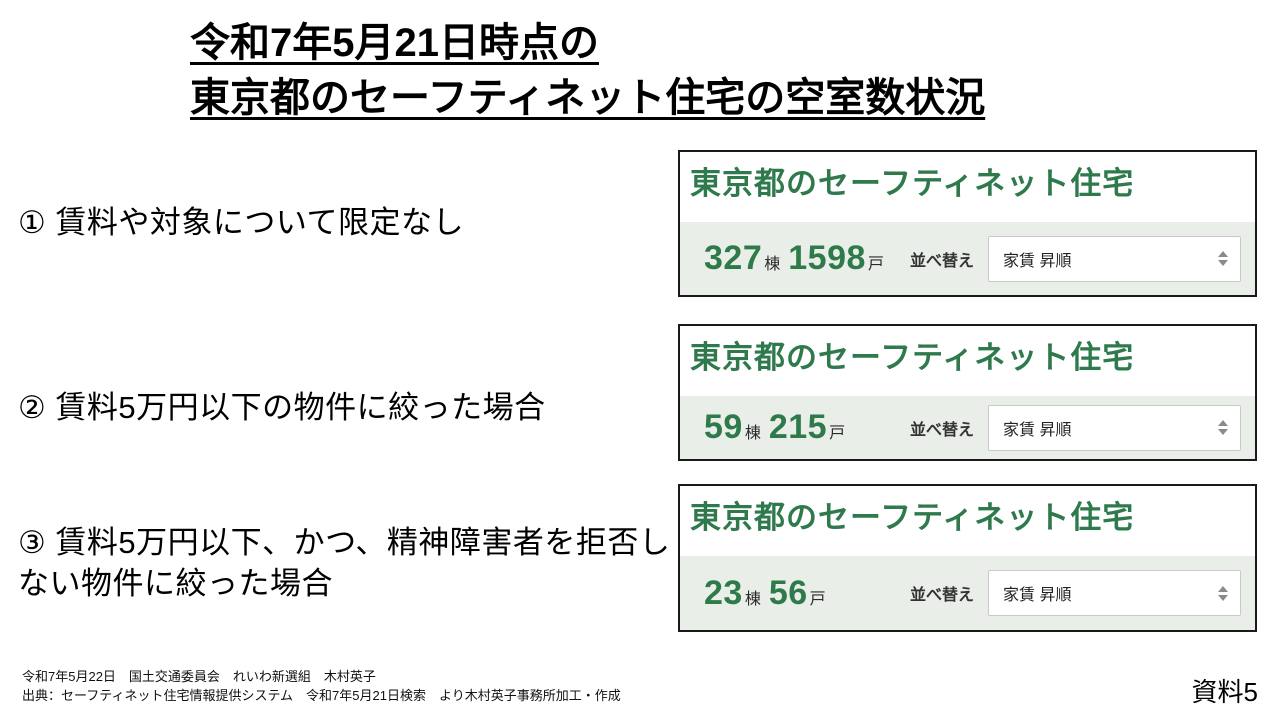  What do you see at coordinates (723, 592) in the screenshot?
I see `buildings-count: 23` at bounding box center [723, 592].